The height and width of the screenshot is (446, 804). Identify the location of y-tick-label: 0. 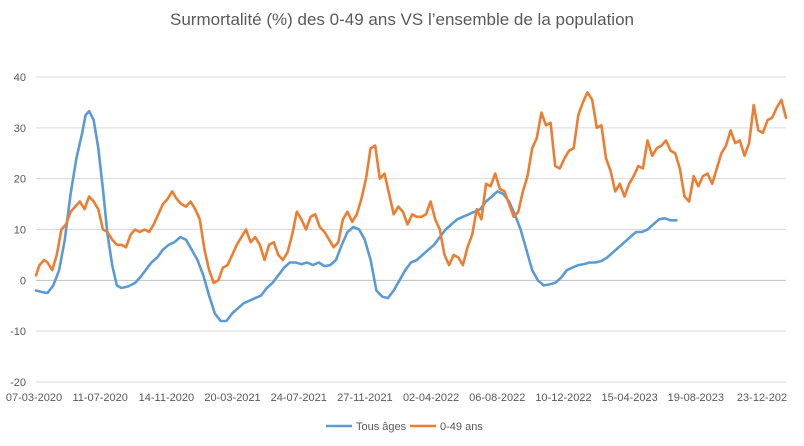
(23, 281).